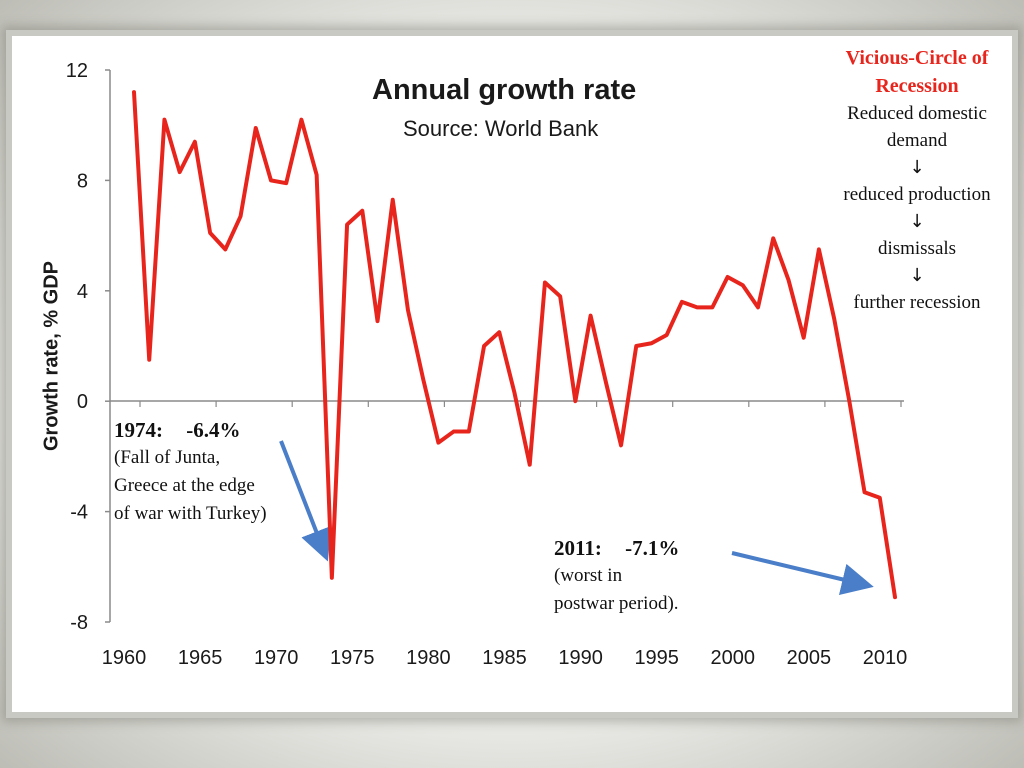 The height and width of the screenshot is (768, 1024). I want to click on annotation-arrows, so click(576, 517).